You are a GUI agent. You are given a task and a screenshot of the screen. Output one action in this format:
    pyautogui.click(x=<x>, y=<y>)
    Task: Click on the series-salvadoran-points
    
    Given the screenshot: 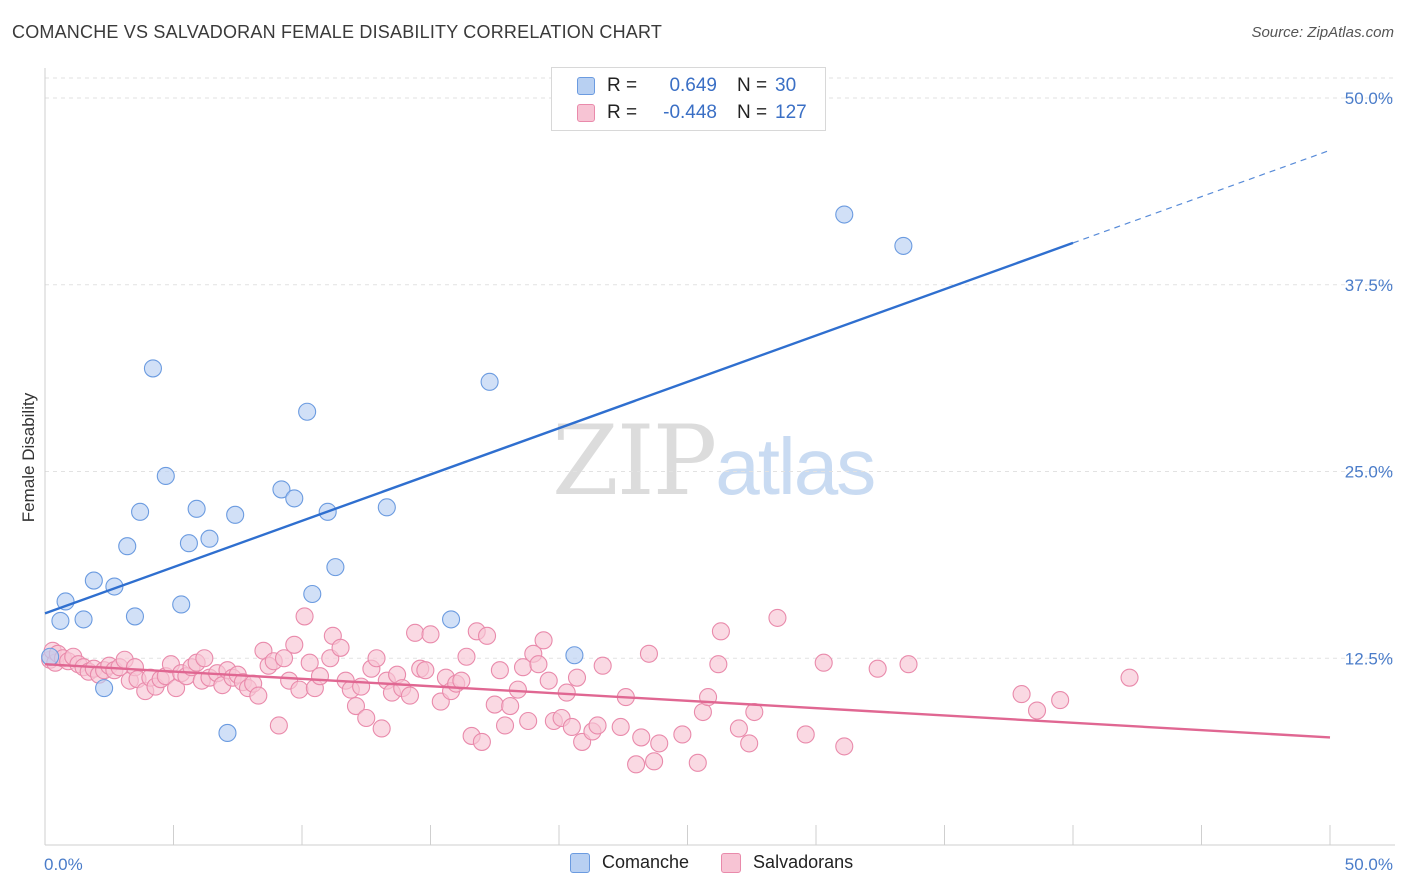 What is the action you would take?
    pyautogui.click(x=590, y=690)
    